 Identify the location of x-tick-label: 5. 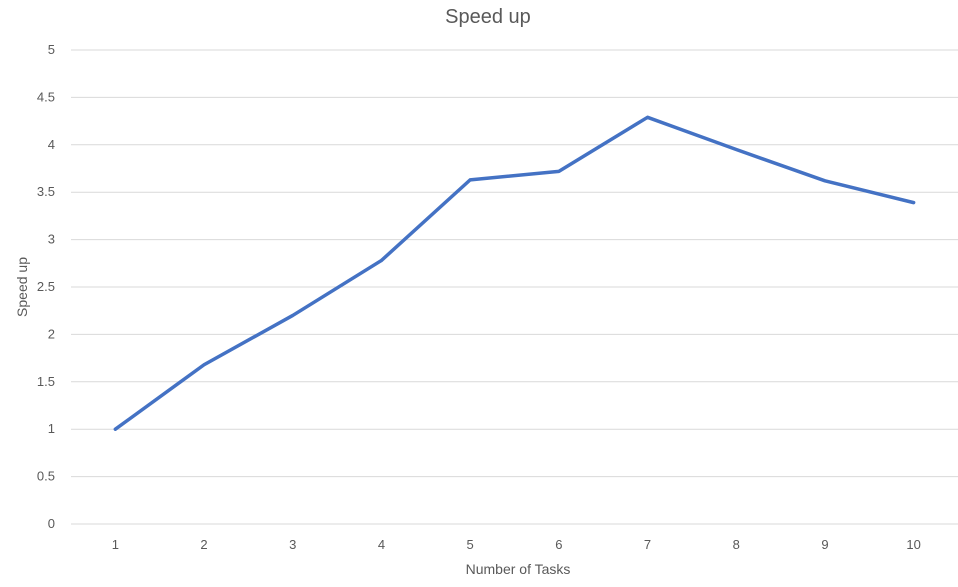
(470, 544).